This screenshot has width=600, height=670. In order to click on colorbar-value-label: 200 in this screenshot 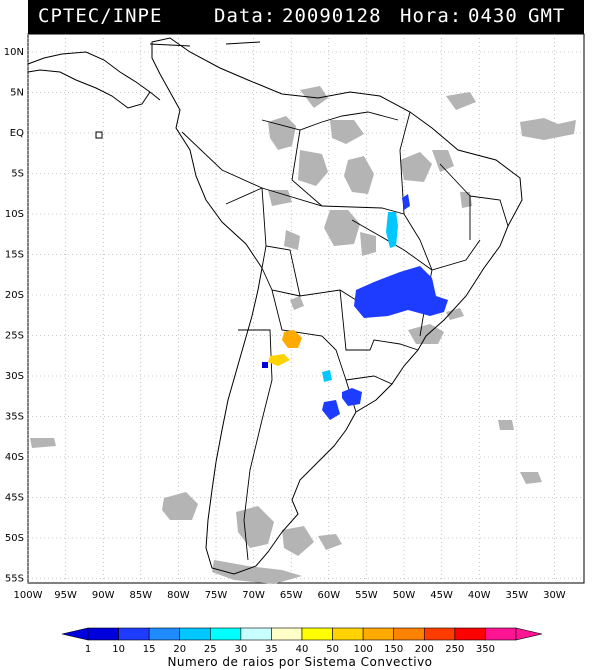, I will do `click(424, 649)`.